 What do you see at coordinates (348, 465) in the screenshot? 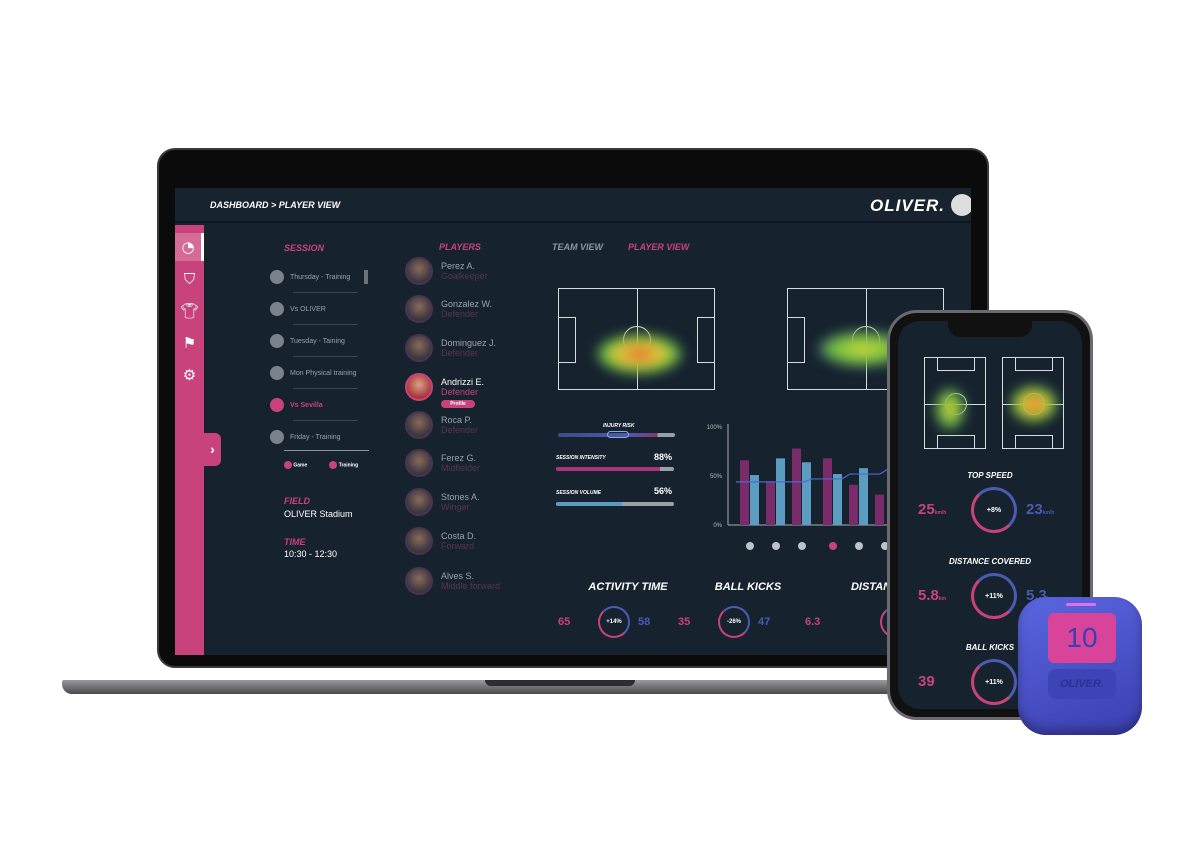
I see `legend-training-label: Training` at bounding box center [348, 465].